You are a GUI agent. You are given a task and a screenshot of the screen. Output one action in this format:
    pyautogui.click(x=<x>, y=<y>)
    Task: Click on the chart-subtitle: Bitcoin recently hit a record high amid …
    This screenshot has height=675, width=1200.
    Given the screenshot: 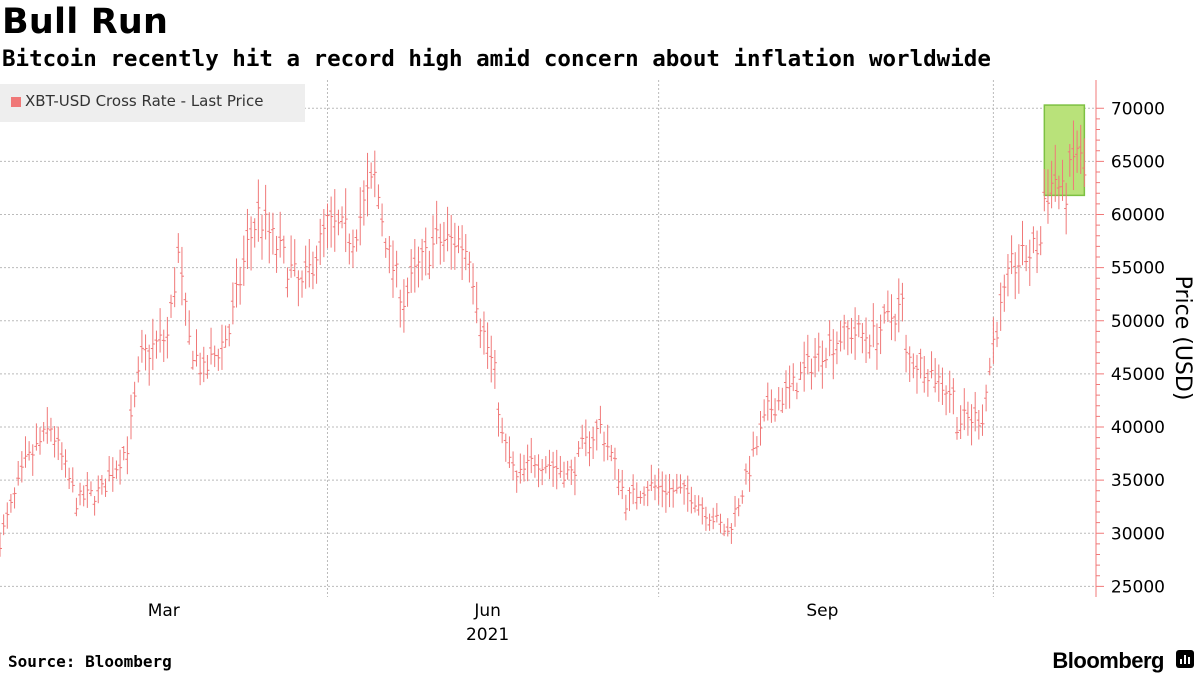 What is the action you would take?
    pyautogui.click(x=496, y=59)
    